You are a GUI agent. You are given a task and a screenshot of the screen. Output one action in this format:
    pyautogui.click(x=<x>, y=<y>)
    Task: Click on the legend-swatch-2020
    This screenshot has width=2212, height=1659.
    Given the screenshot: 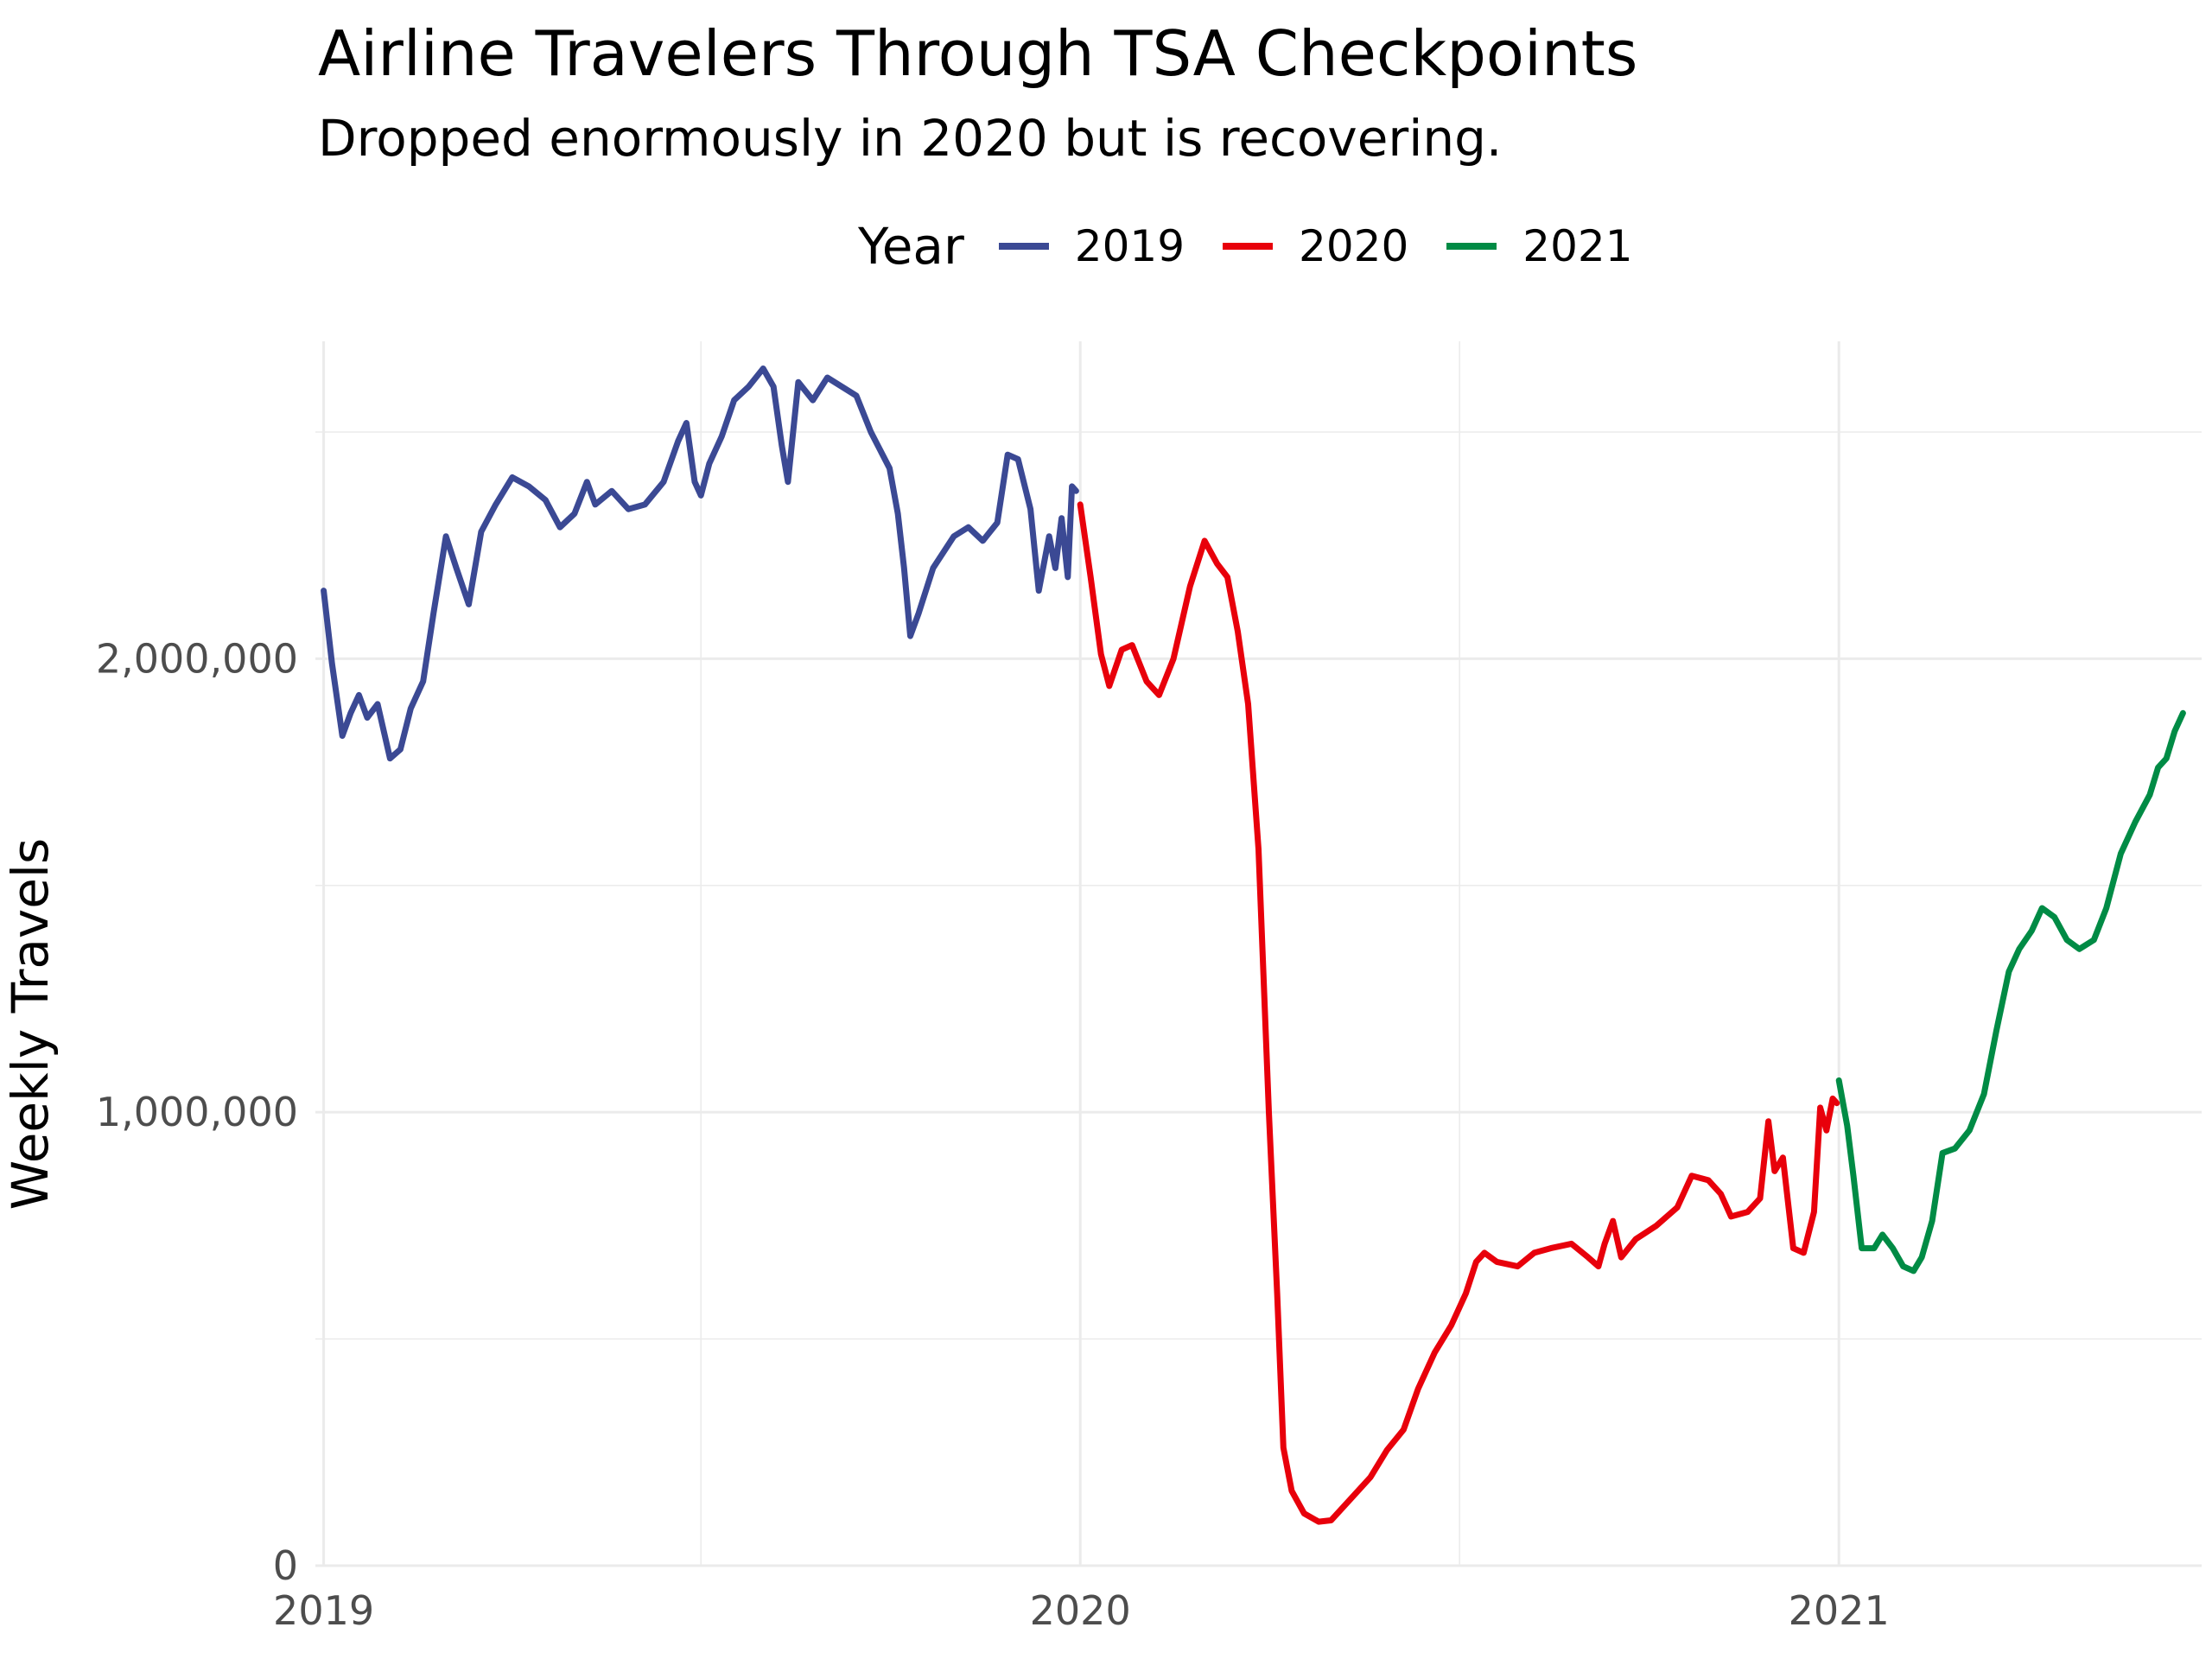 What is the action you would take?
    pyautogui.click(x=1248, y=246)
    